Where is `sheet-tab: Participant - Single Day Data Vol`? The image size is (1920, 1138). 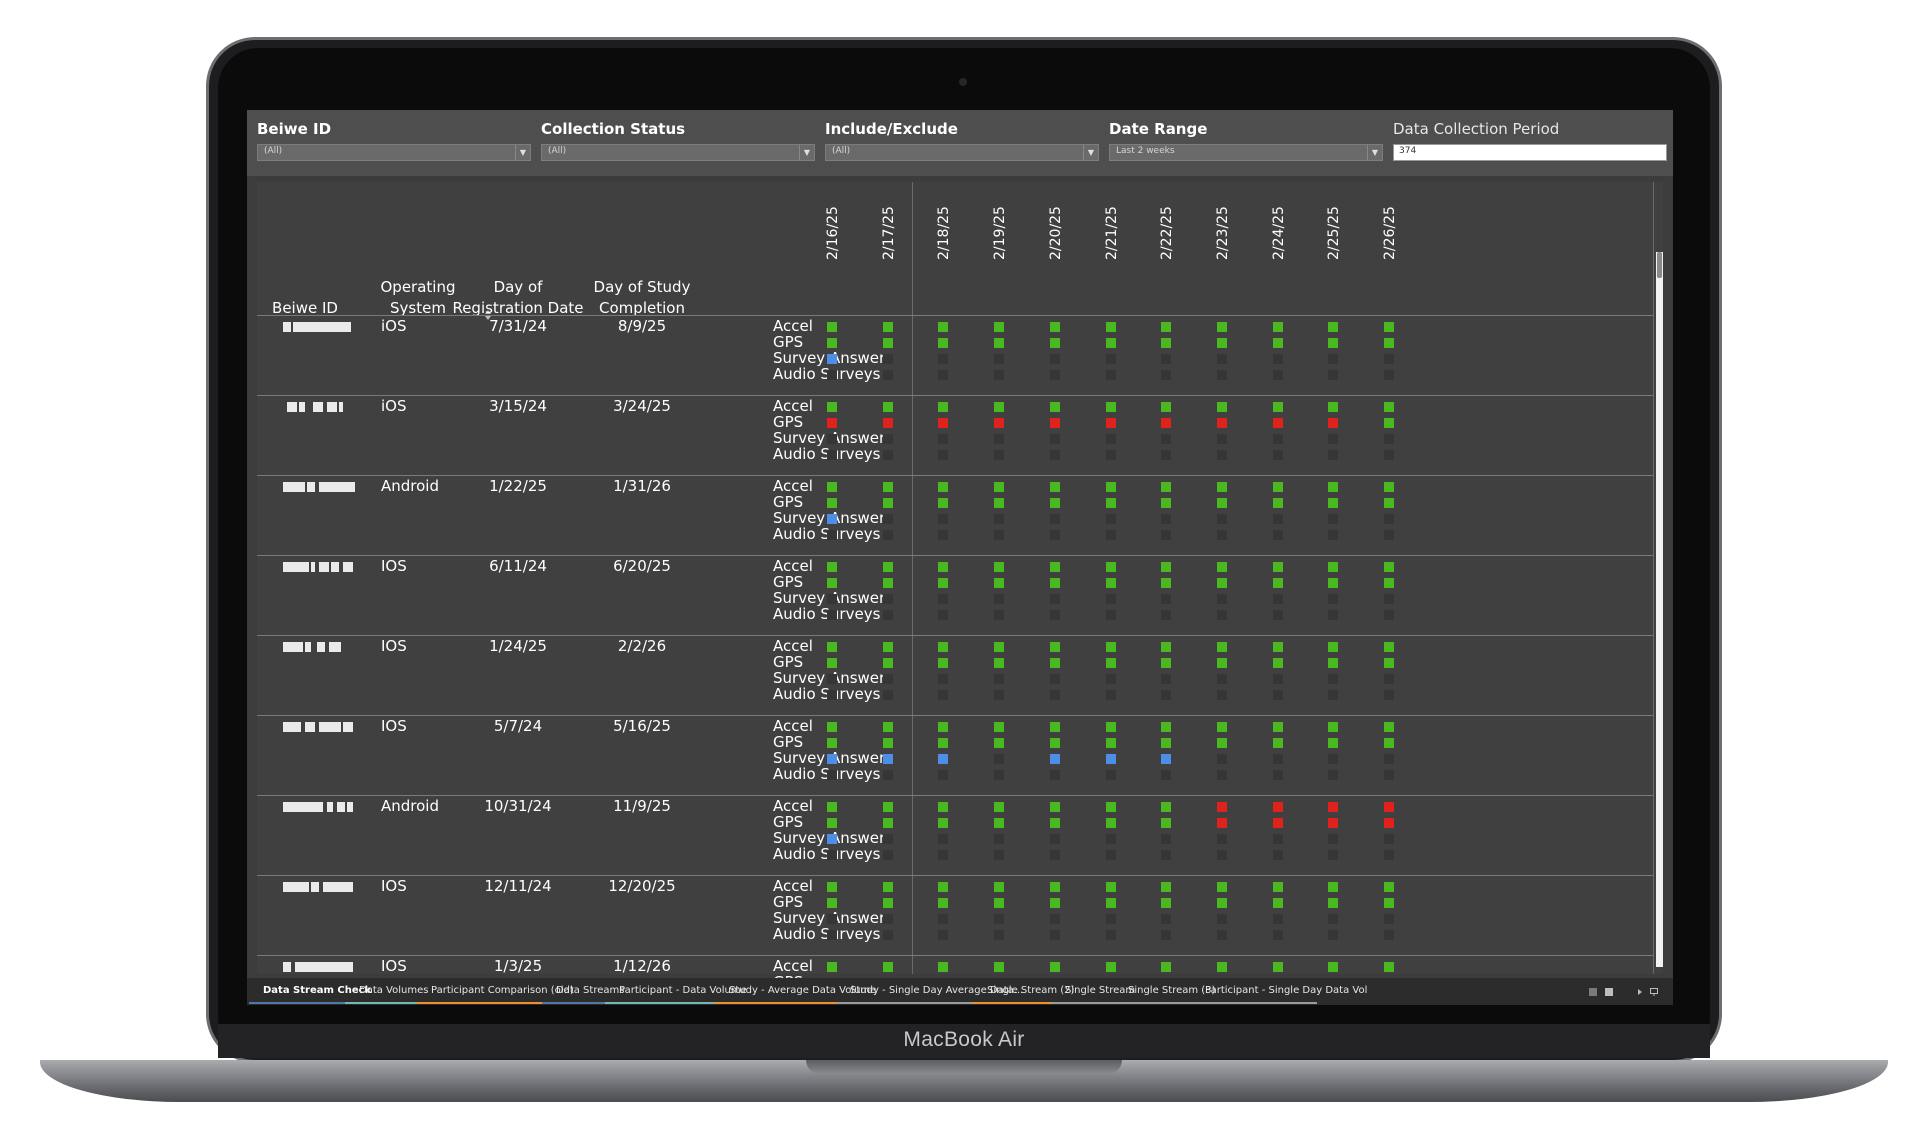
sheet-tab: Participant - Single Day Data Vol is located at coordinates (1286, 990).